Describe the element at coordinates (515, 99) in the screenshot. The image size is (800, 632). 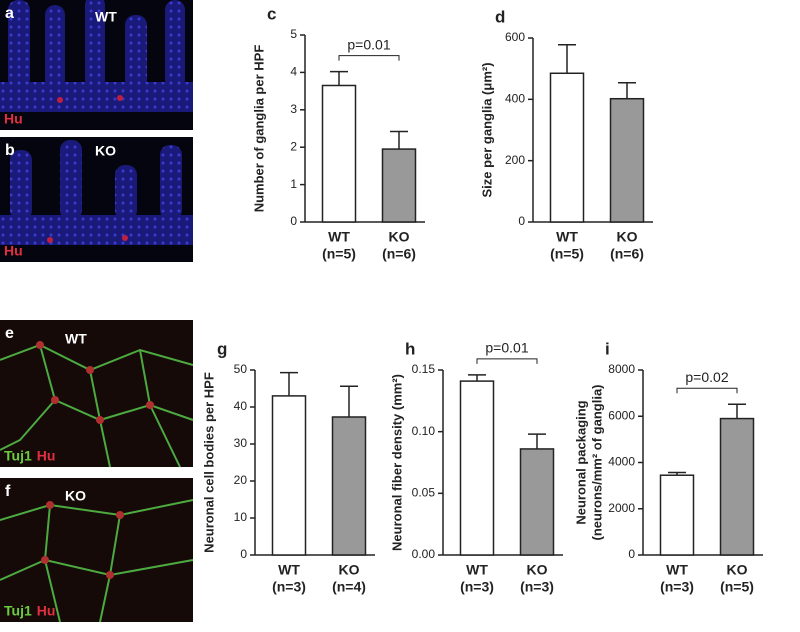
I see `y-tick-label: 400` at that location.